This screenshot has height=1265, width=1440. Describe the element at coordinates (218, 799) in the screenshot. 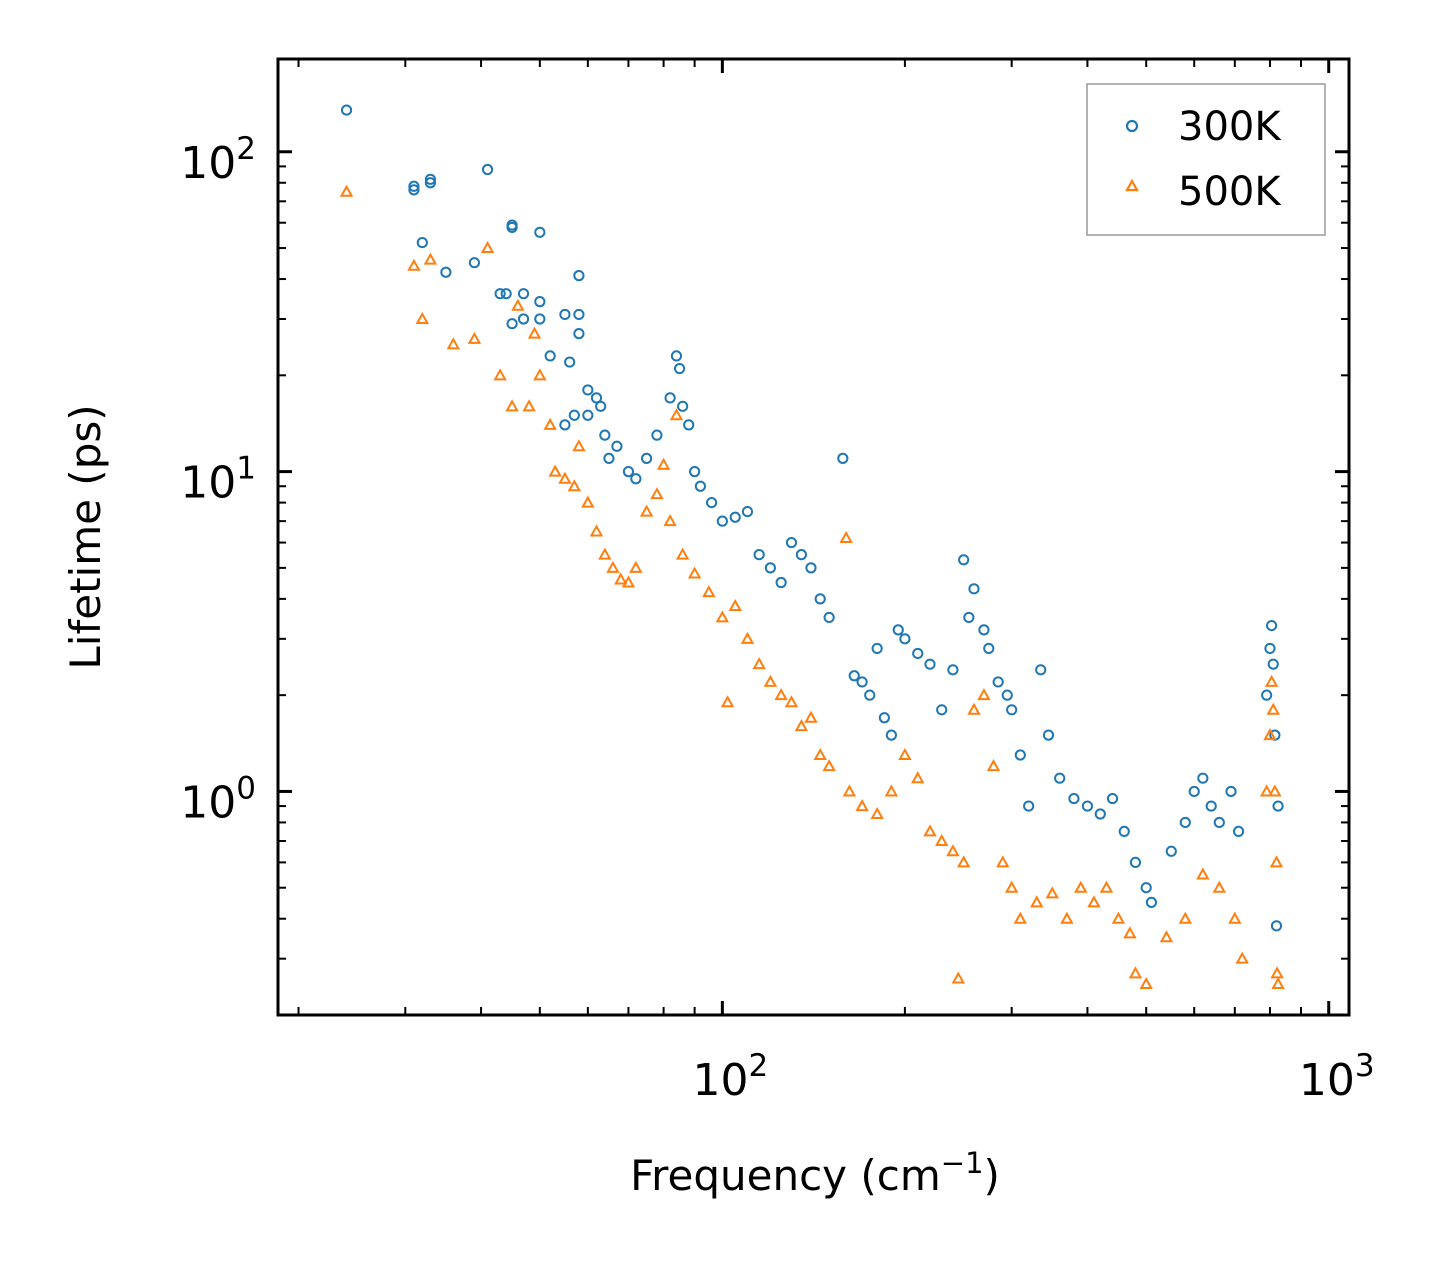

I see `y-tick-label: 10⁰` at that location.